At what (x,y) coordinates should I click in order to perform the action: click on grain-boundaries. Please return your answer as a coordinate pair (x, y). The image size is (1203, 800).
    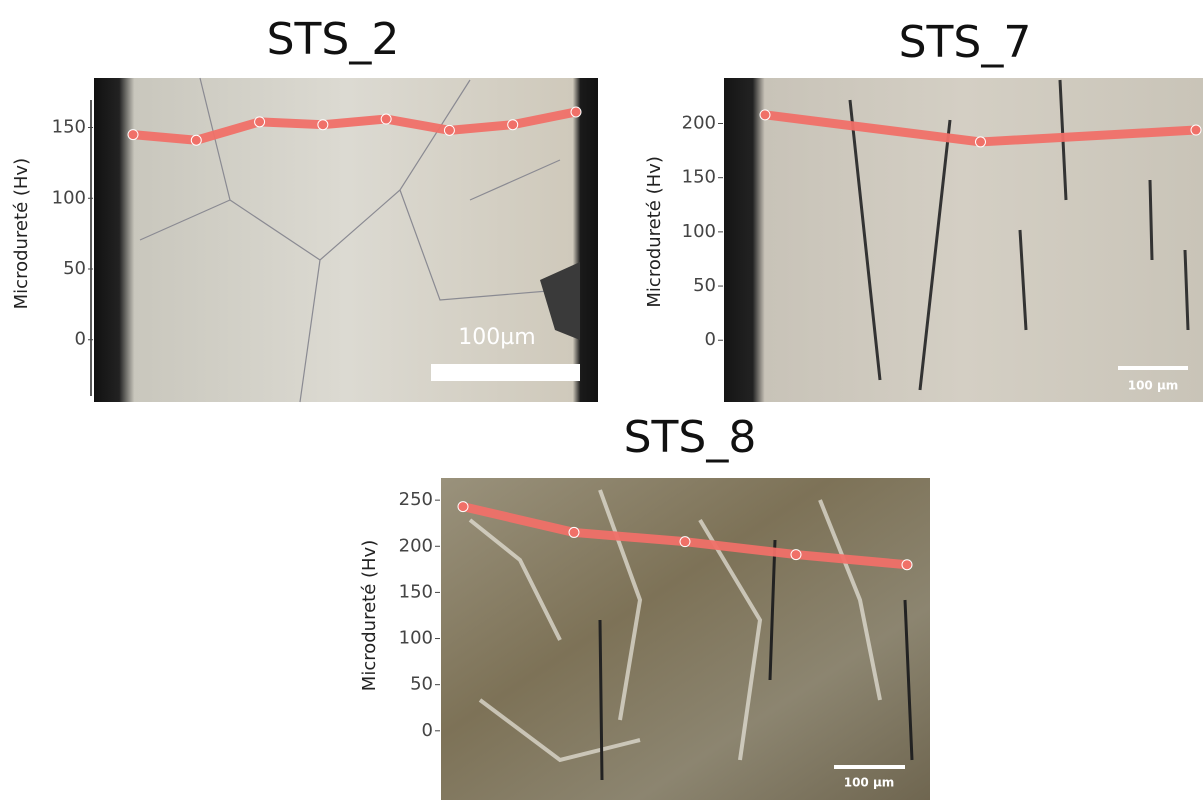
    Looking at the image, I should click on (350, 240).